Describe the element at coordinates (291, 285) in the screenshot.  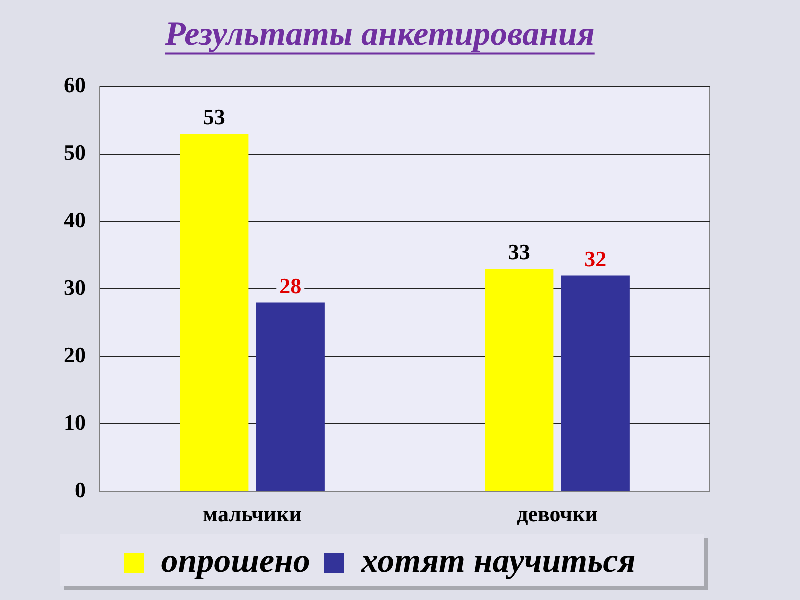
I see `data-label: 28` at that location.